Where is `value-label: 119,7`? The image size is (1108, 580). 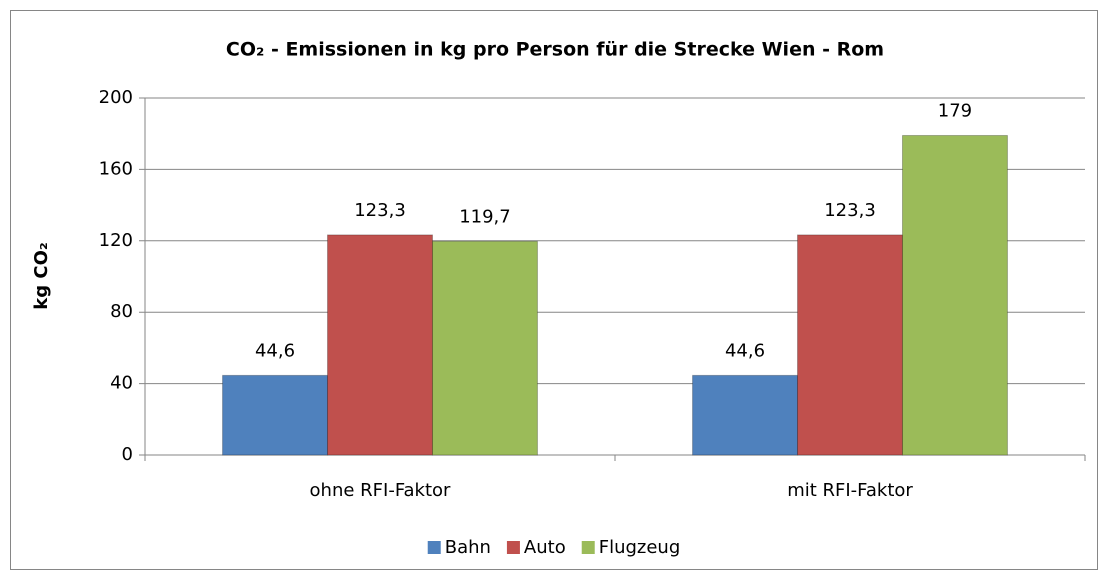 value-label: 119,7 is located at coordinates (485, 216).